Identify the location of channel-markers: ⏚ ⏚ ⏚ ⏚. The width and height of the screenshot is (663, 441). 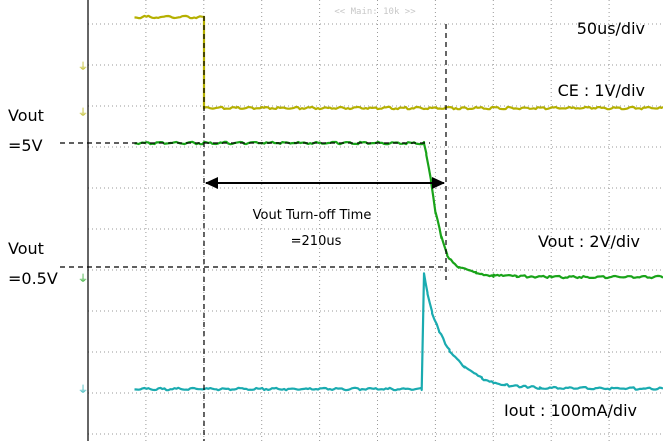
(83, 228).